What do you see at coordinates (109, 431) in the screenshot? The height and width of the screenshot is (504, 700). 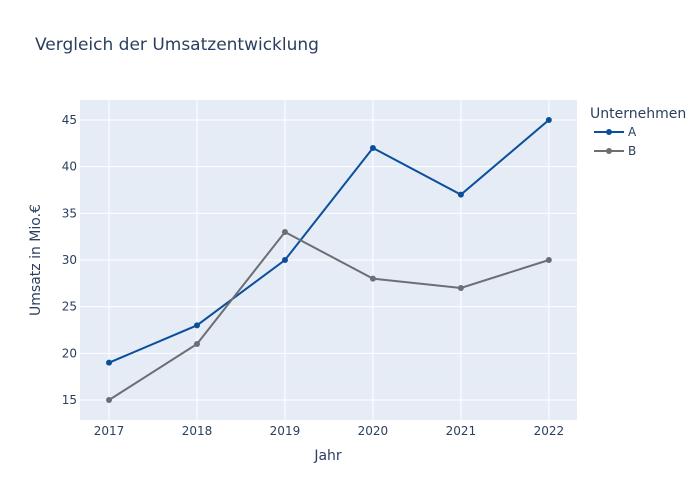 I see `x-tick-label: 2017` at bounding box center [109, 431].